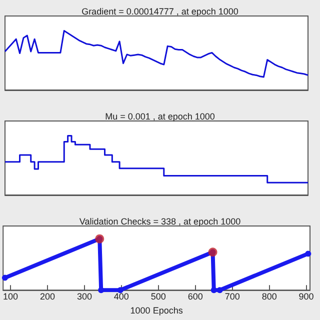  I want to click on x-tick-label: 600, so click(195, 297).